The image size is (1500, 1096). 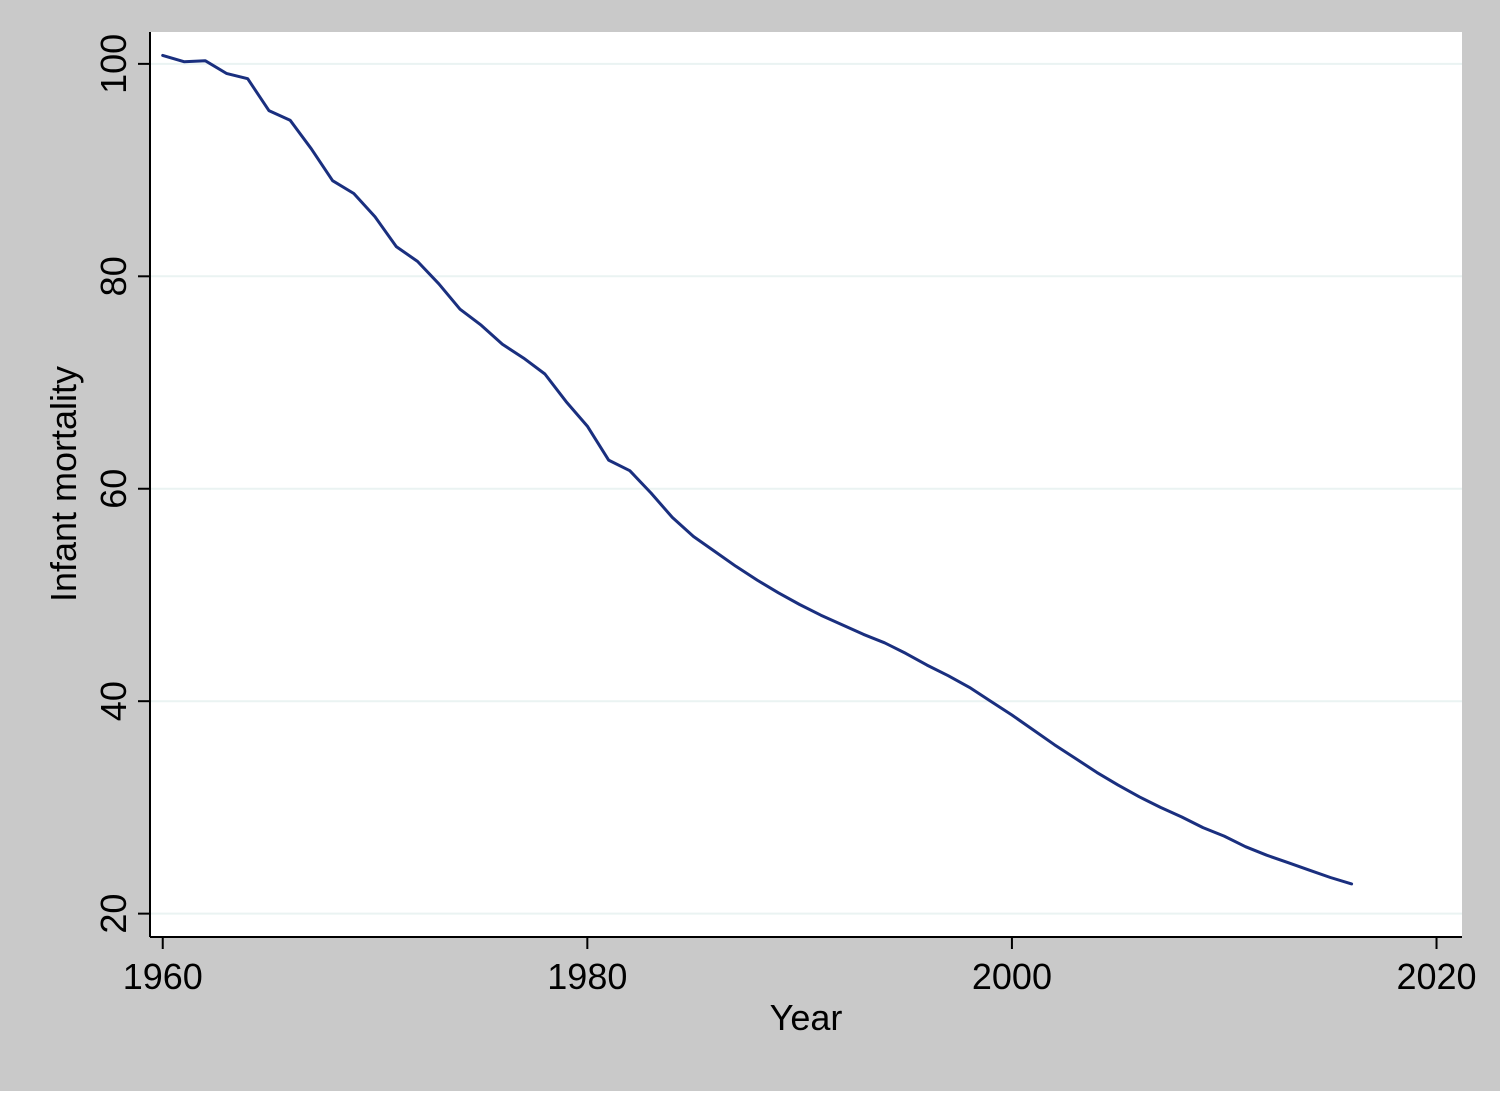 I want to click on y-tick-label-20: 20, so click(x=113, y=914).